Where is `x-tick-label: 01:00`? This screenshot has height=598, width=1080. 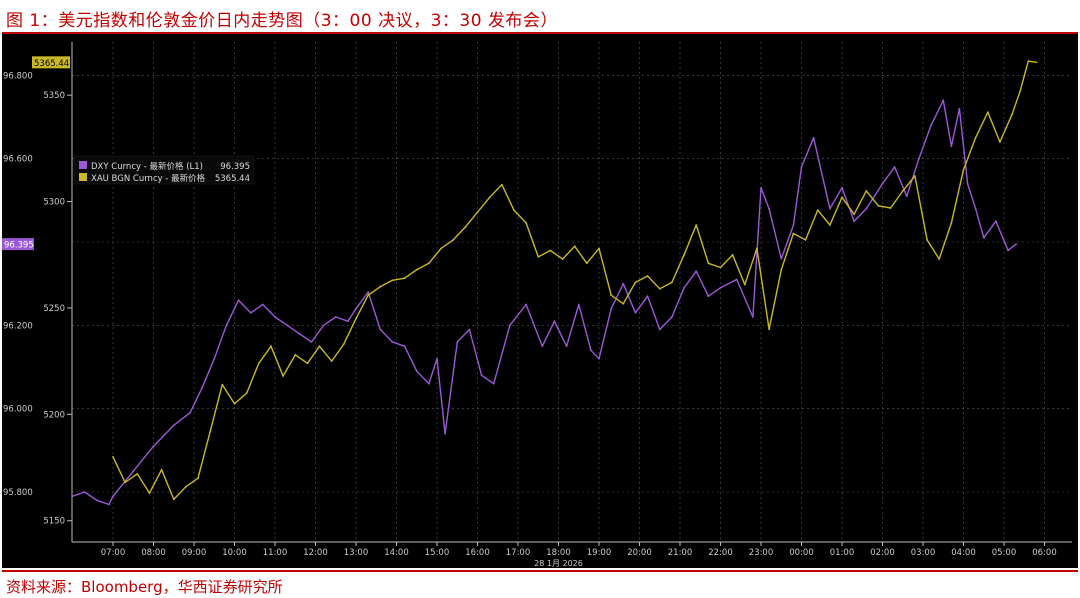 x-tick-label: 01:00 is located at coordinates (842, 553).